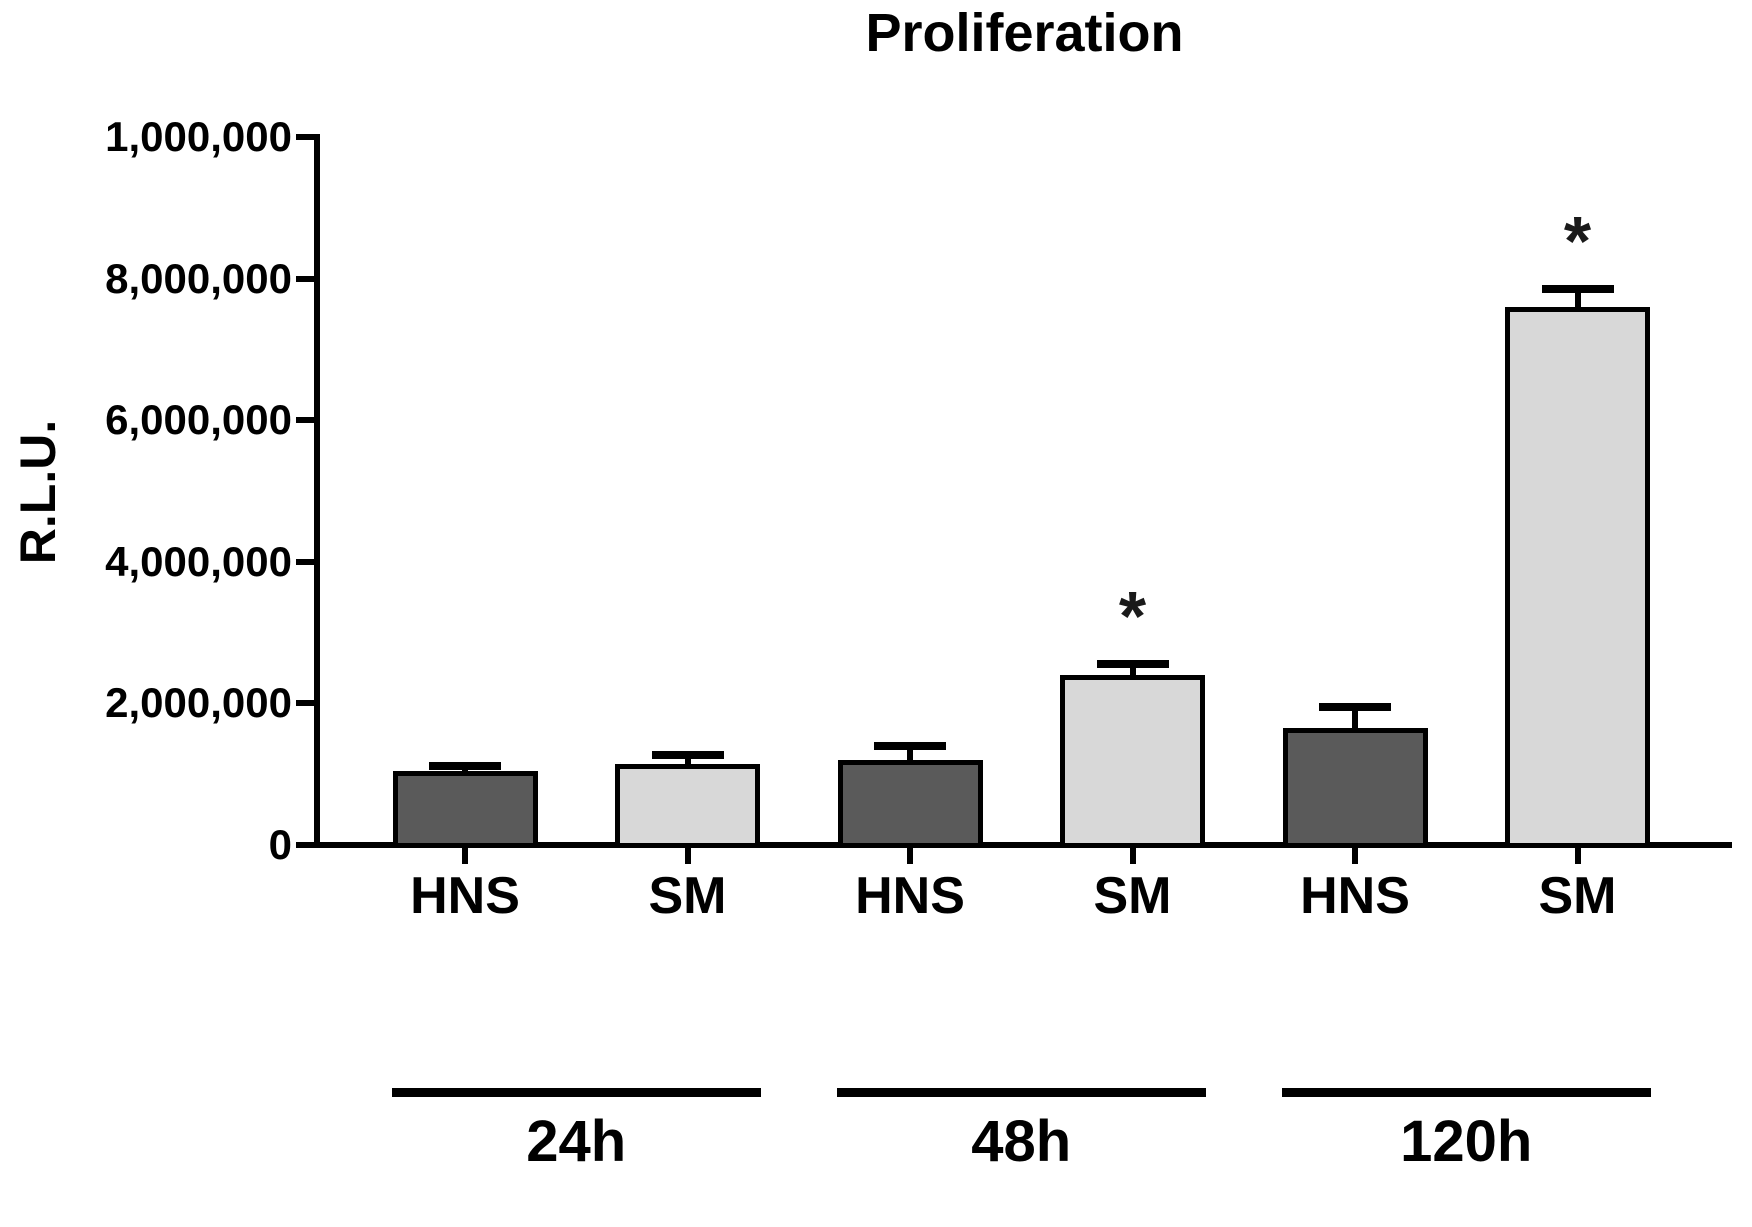  I want to click on chart-title: Proliferation, so click(1024, 33).